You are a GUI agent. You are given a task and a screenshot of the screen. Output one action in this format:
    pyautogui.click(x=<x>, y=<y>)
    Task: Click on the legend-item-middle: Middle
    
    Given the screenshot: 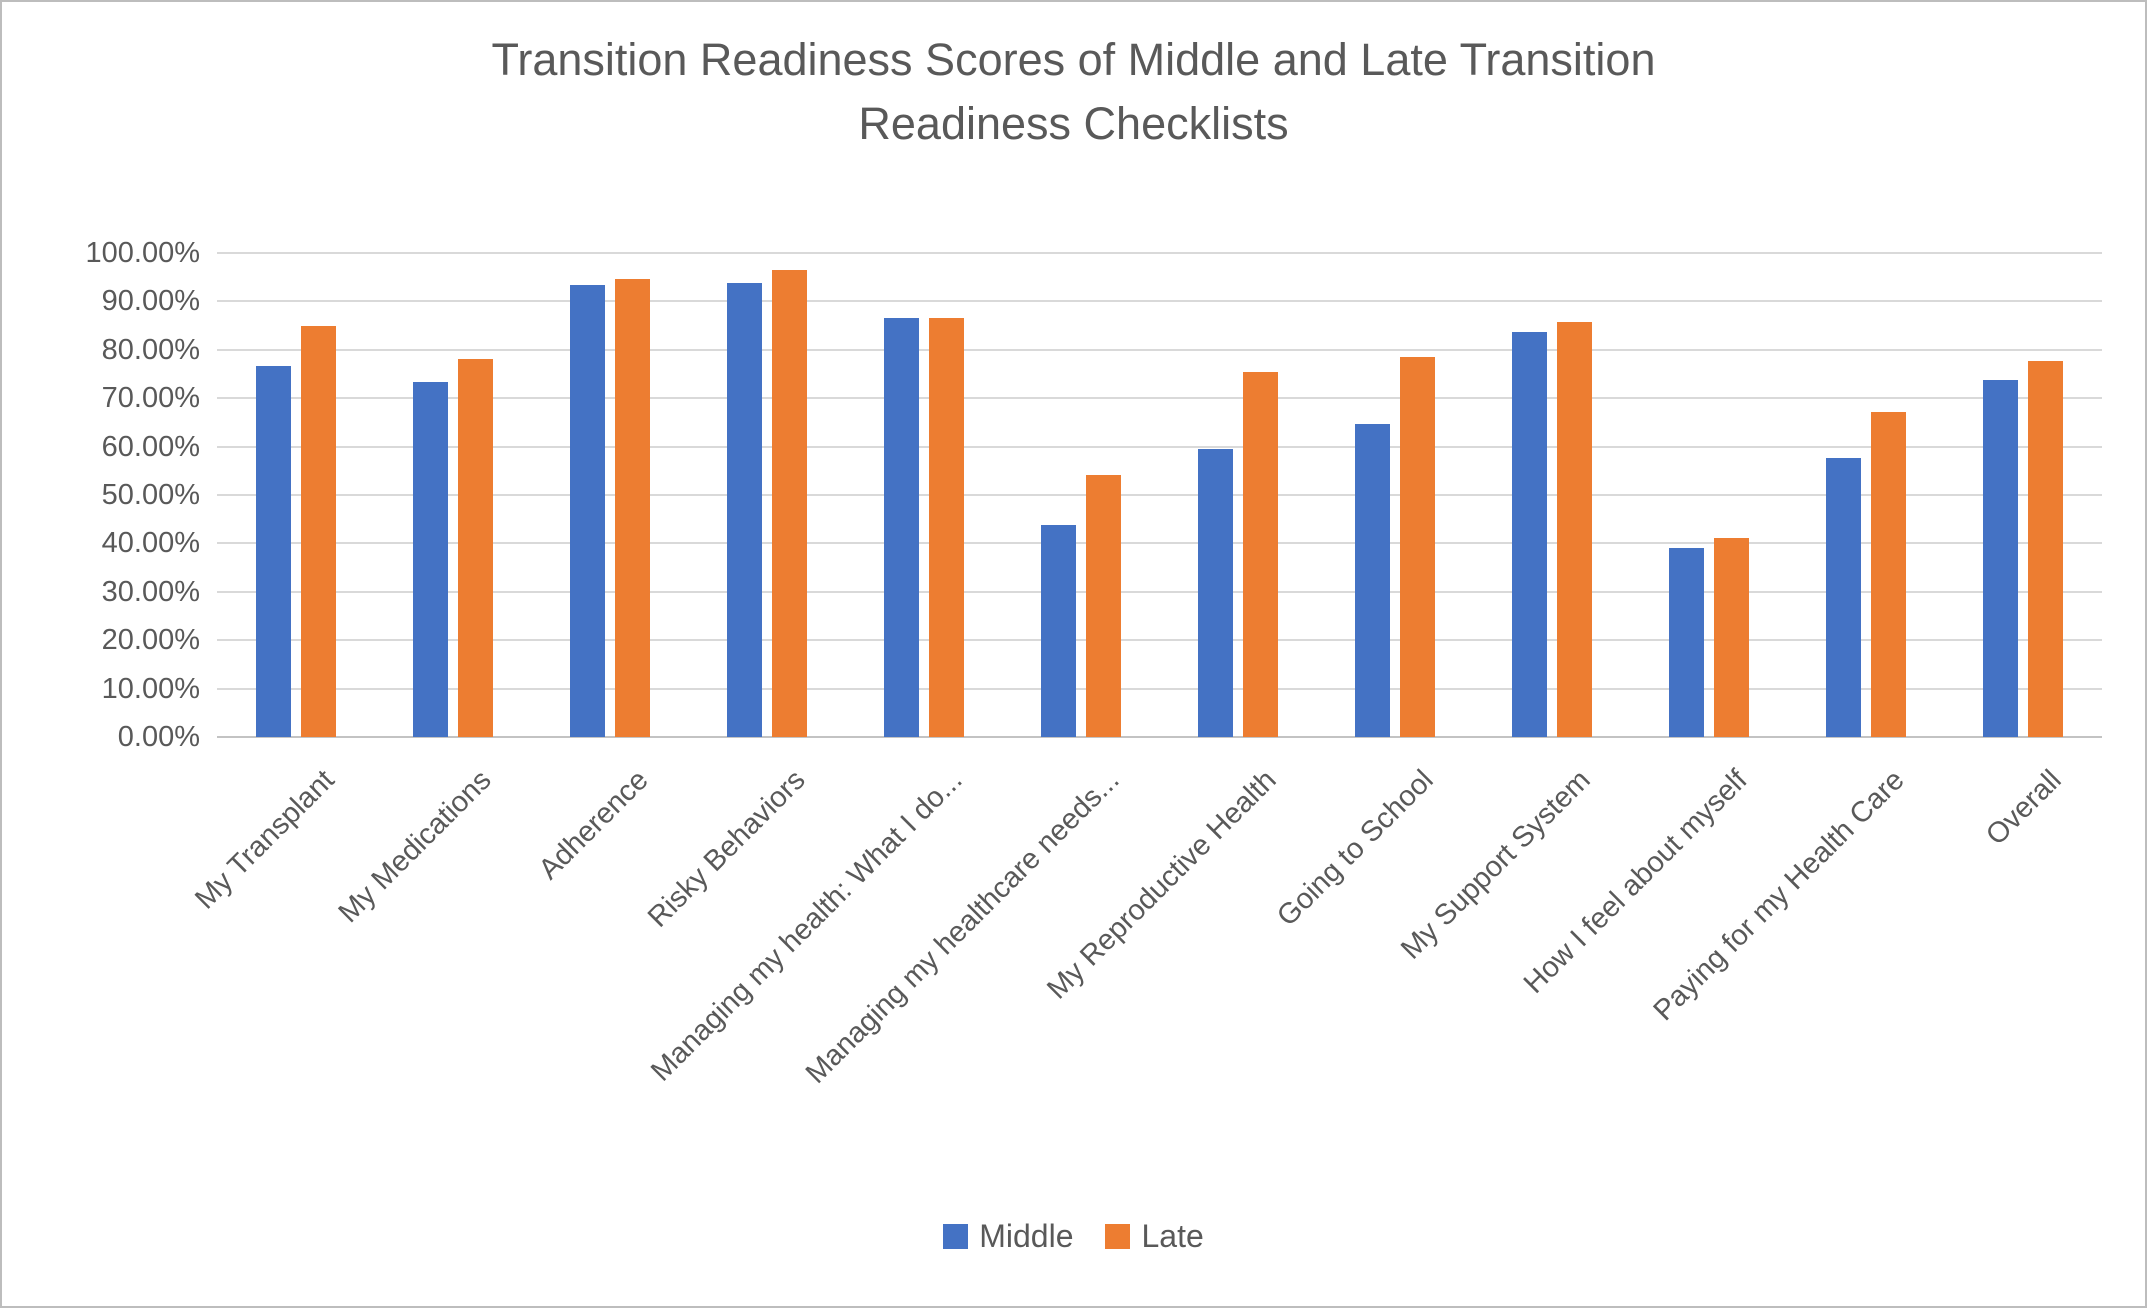 What is the action you would take?
    pyautogui.click(x=1008, y=1236)
    